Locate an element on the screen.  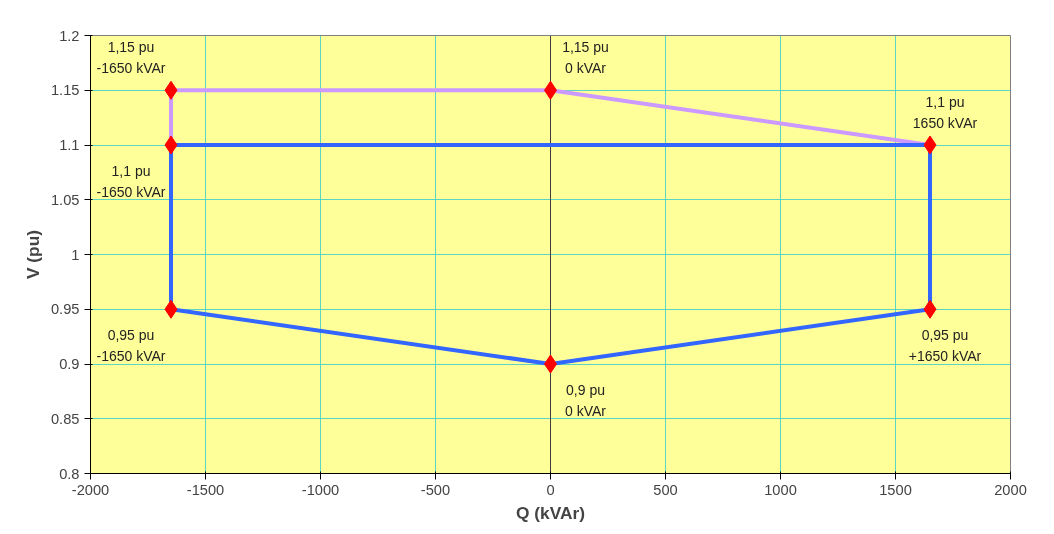
y-tick-label: 1.15 is located at coordinates (65, 90).